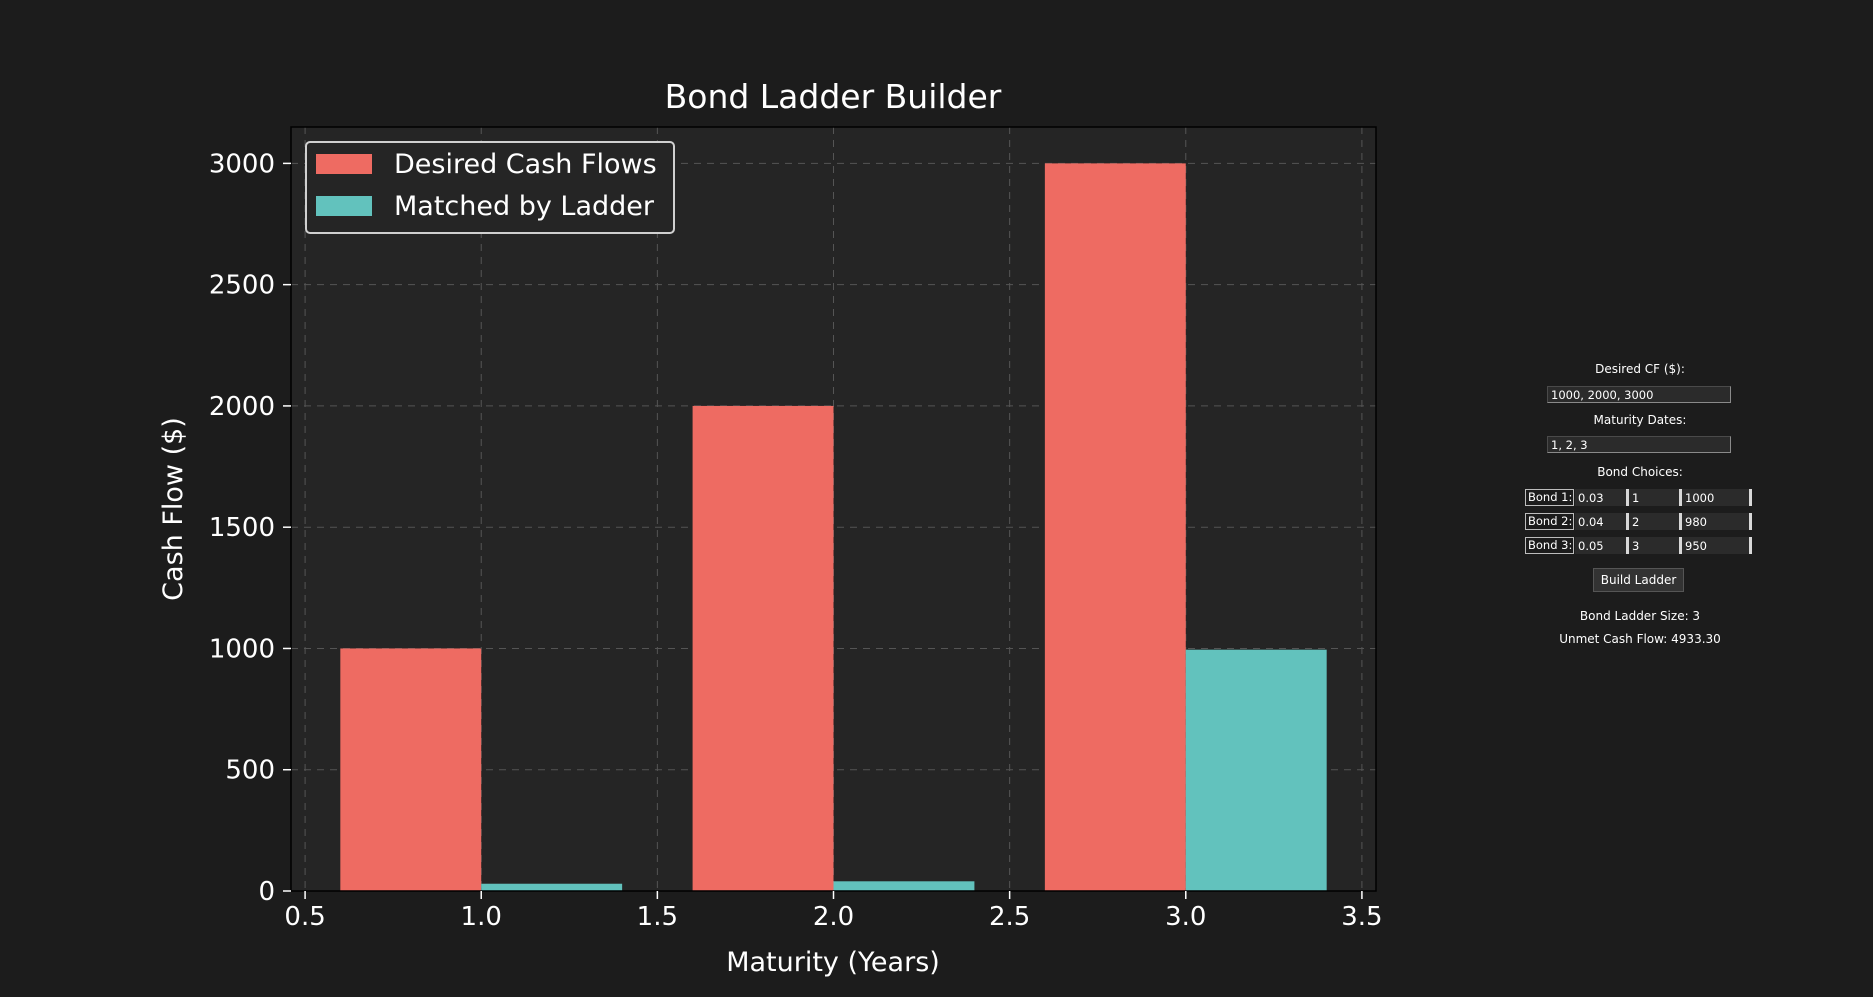  Describe the element at coordinates (1638, 580) in the screenshot. I see `build-ladder-button: Build Ladder` at that location.